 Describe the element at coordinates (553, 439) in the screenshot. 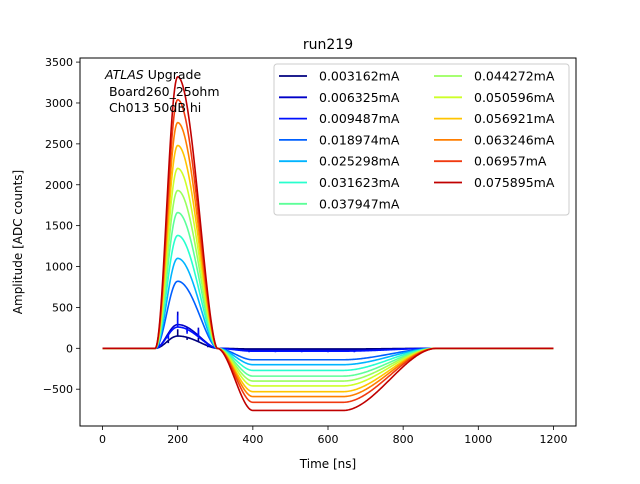

I see `x-tick-label: 1200` at that location.